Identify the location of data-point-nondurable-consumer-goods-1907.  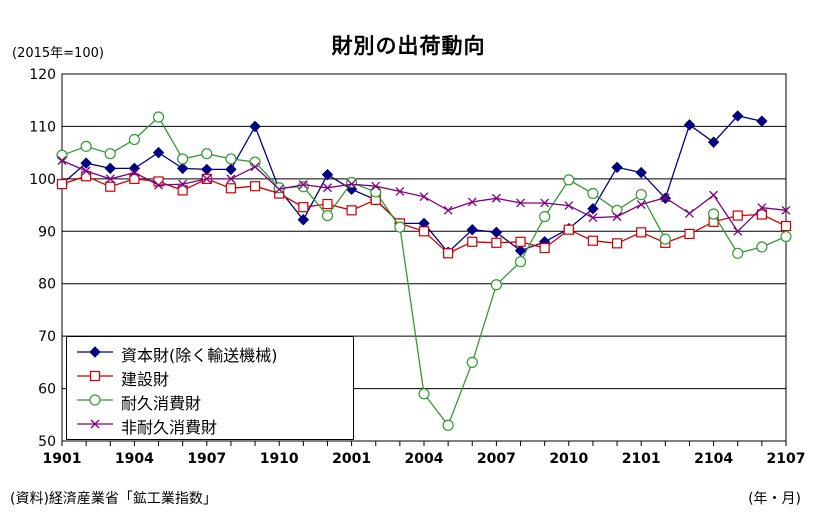
(207, 179).